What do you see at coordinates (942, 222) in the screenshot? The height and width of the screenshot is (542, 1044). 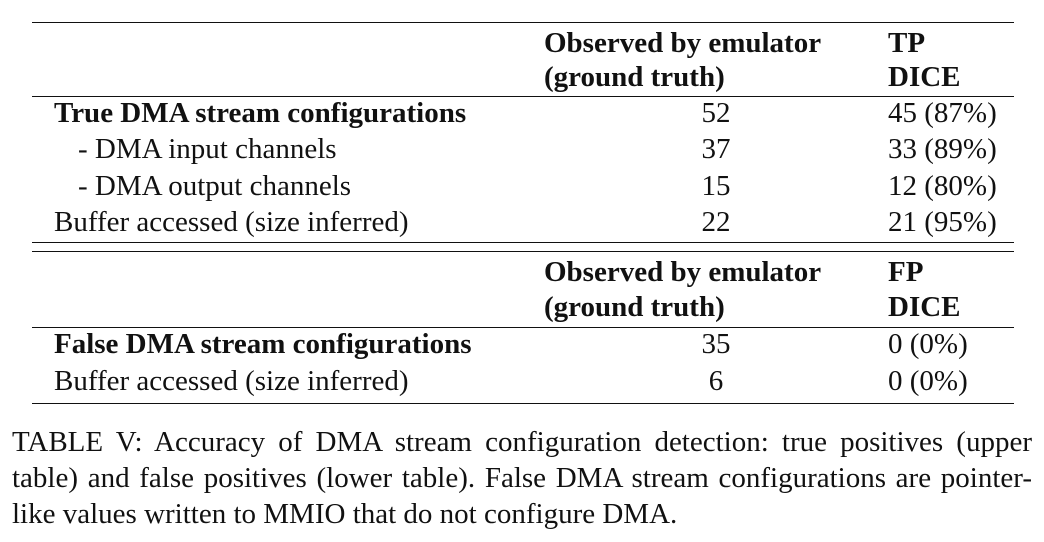 I see `row-dice: 21 (95%)` at bounding box center [942, 222].